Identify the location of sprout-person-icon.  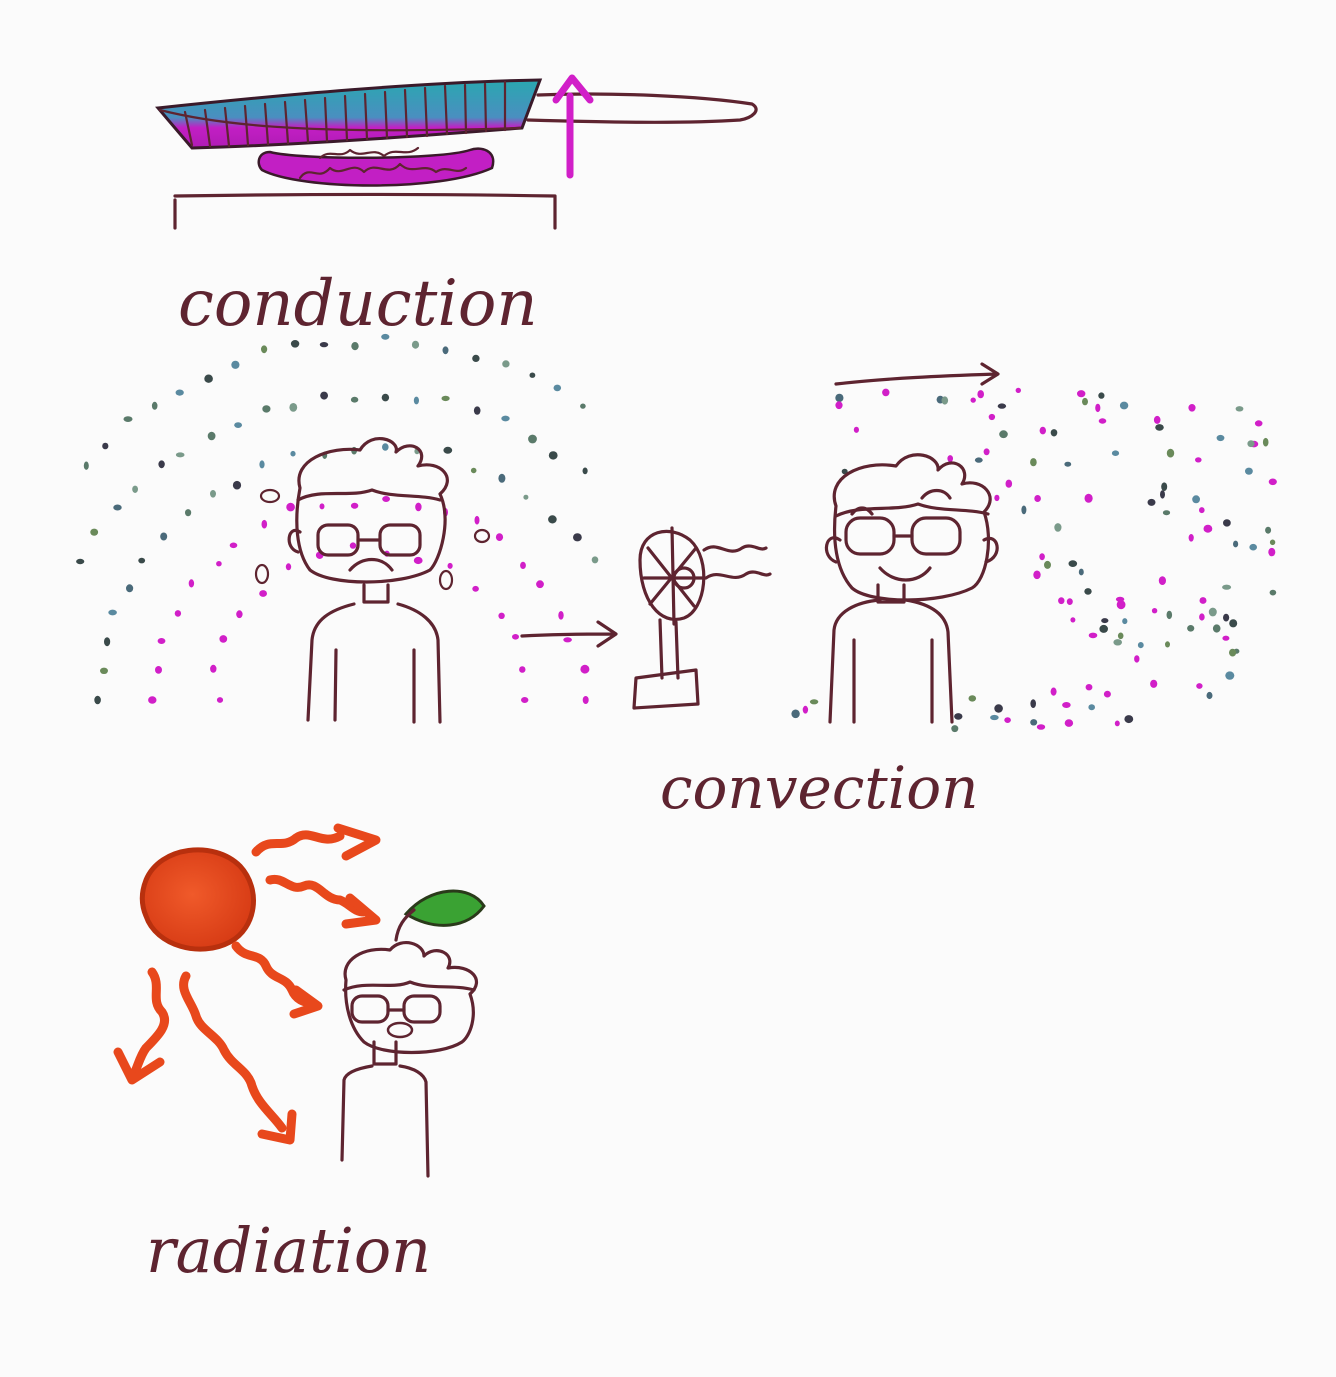
(413, 1033).